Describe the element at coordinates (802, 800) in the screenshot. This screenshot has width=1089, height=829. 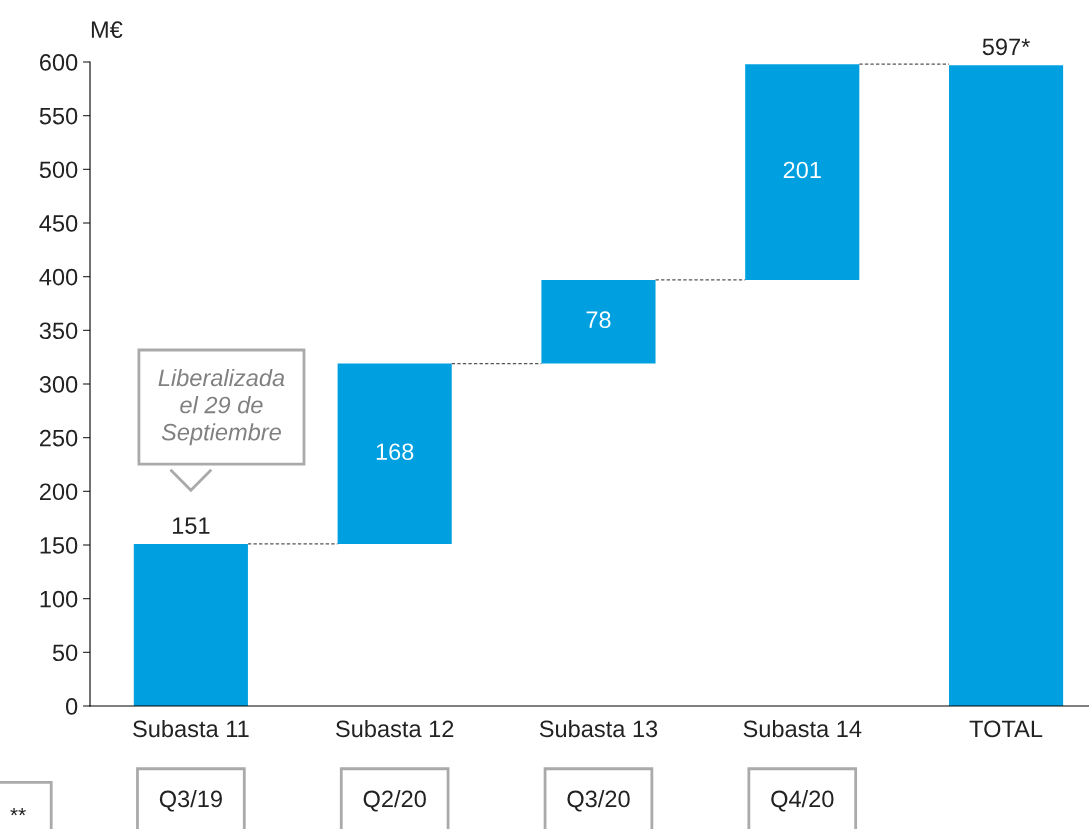
I see `text: Q4/20` at that location.